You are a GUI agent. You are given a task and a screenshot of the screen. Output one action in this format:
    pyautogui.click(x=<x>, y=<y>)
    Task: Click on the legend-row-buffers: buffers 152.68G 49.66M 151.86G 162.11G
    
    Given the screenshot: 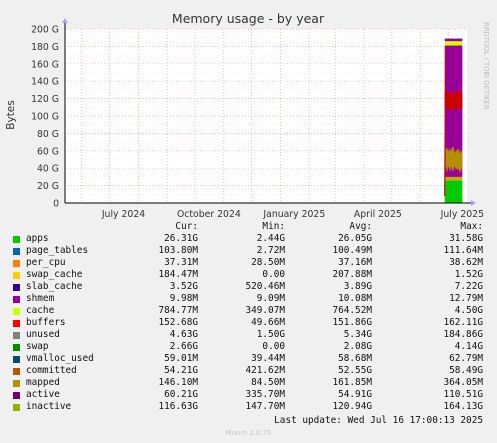 What is the action you would take?
    pyautogui.click(x=248, y=323)
    